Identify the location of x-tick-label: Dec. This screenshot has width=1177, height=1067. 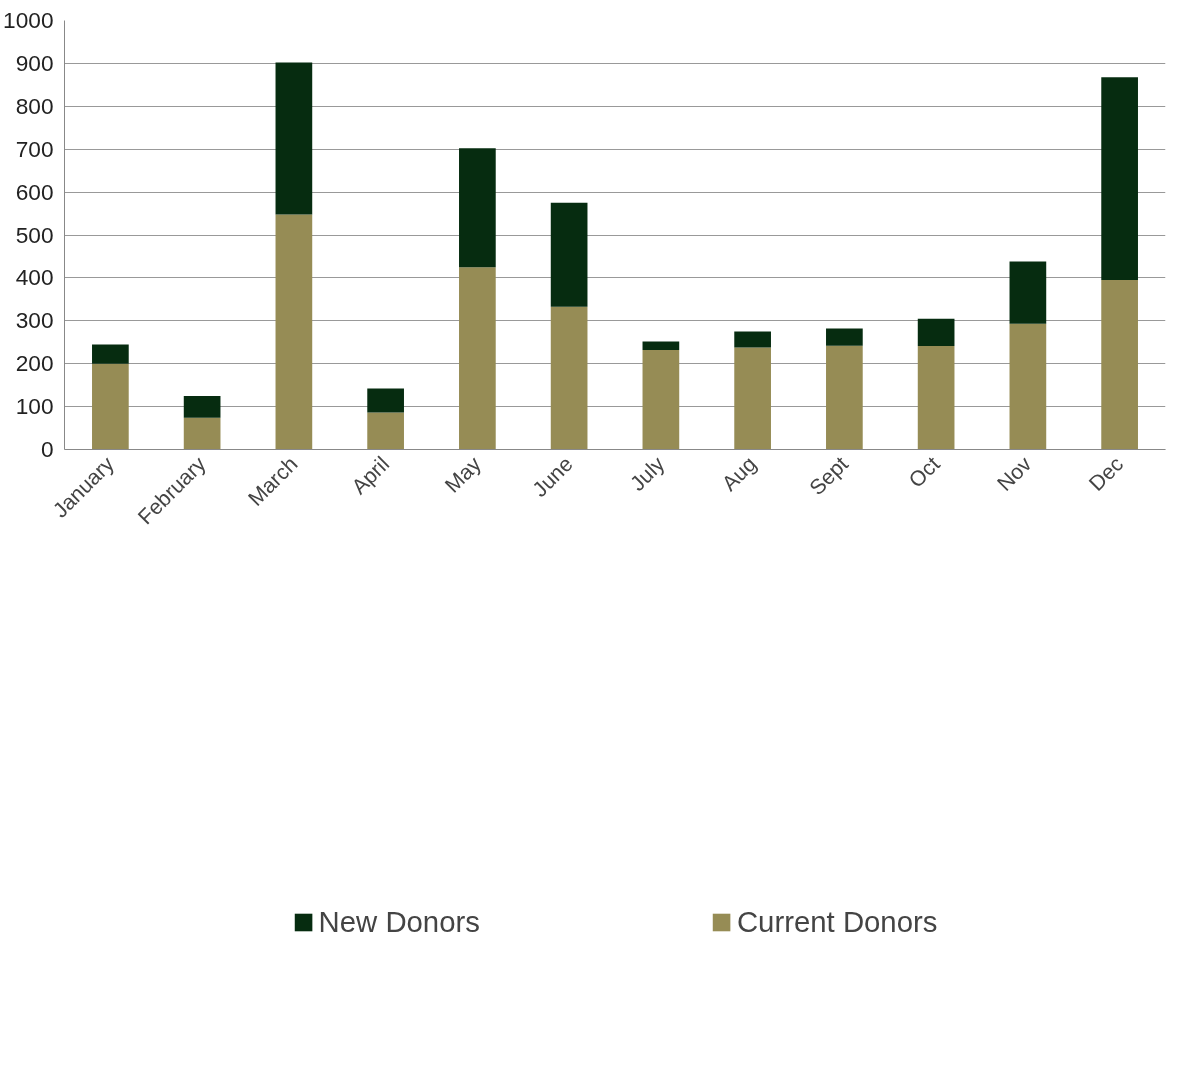
(1106, 473).